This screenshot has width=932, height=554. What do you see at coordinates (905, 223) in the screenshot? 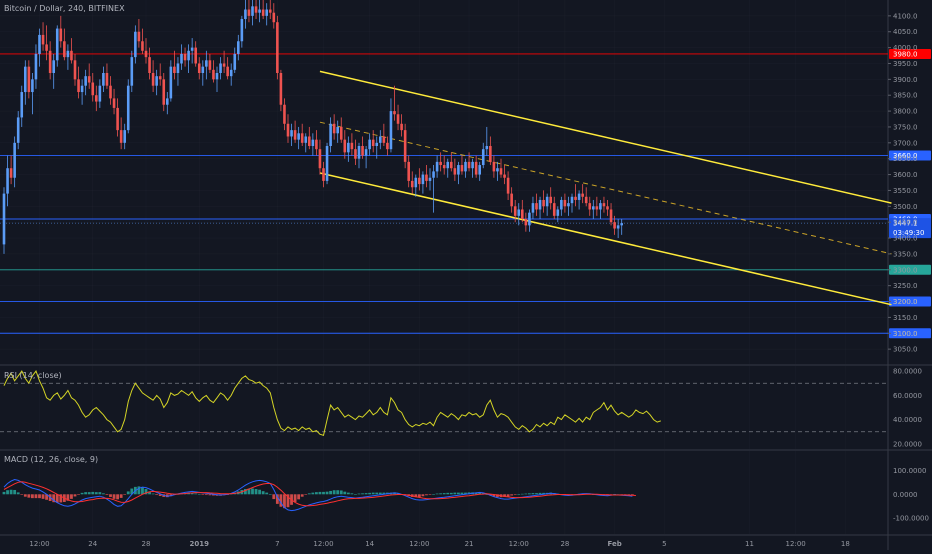
I see `price-tick-label: 3450.0` at bounding box center [905, 223].